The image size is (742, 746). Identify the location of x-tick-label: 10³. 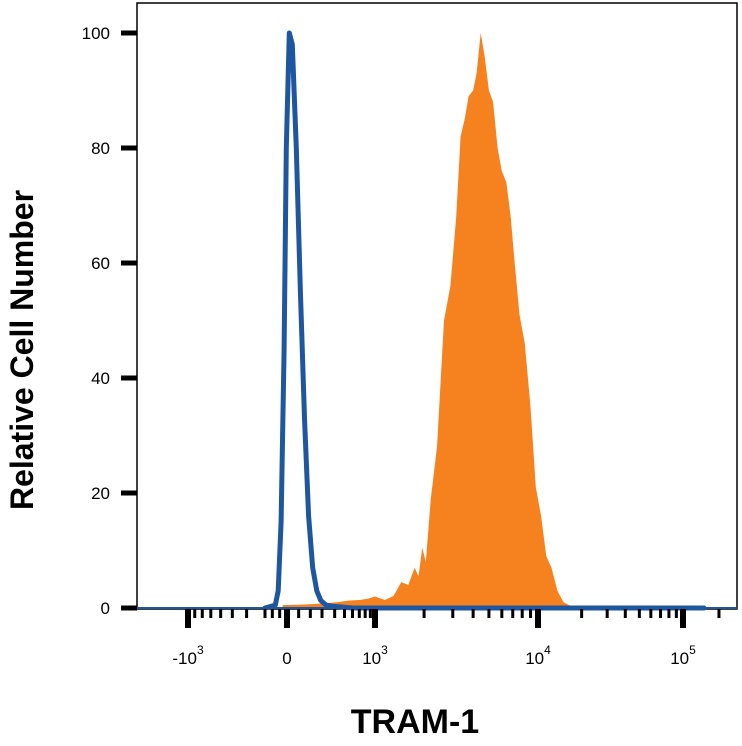
(375, 655).